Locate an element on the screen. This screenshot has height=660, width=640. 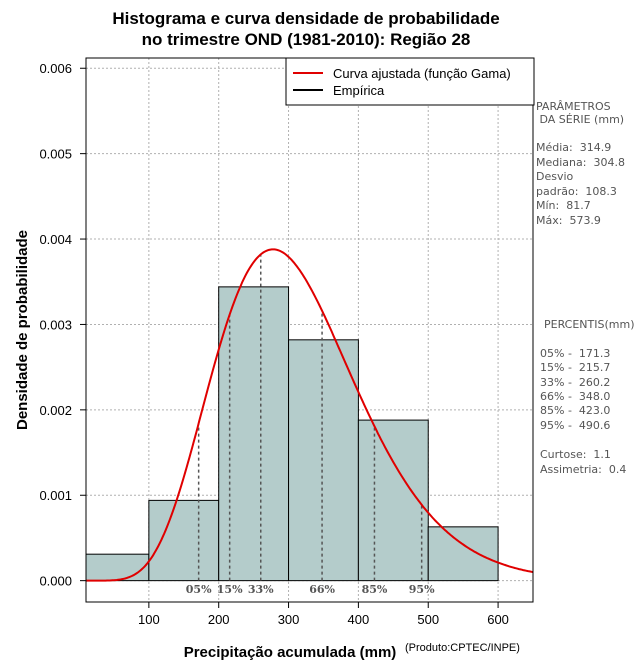
stat-assimetria: Assimetria: 0.4 is located at coordinates (583, 469).